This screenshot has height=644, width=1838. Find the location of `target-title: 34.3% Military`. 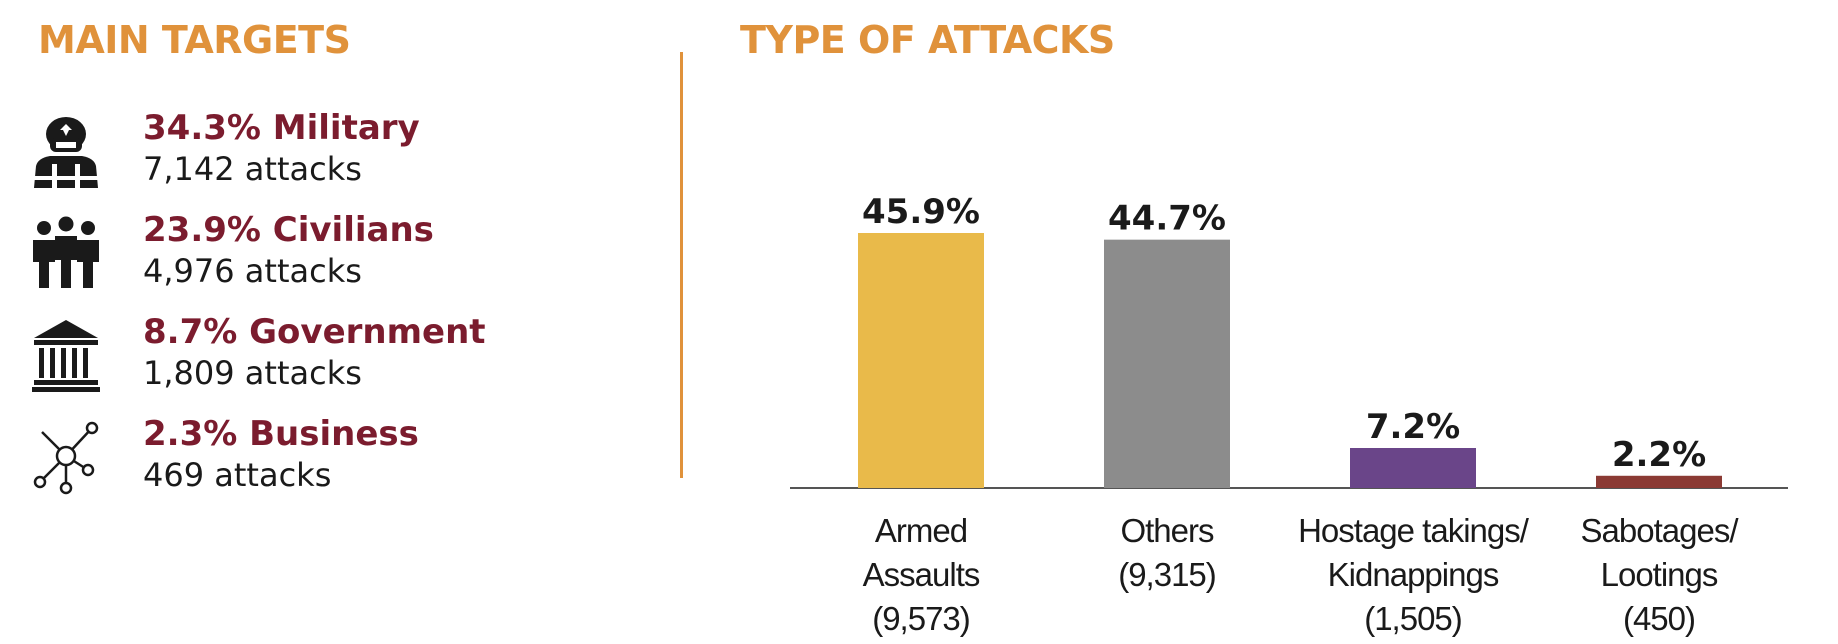

target-title: 34.3% Military is located at coordinates (281, 128).